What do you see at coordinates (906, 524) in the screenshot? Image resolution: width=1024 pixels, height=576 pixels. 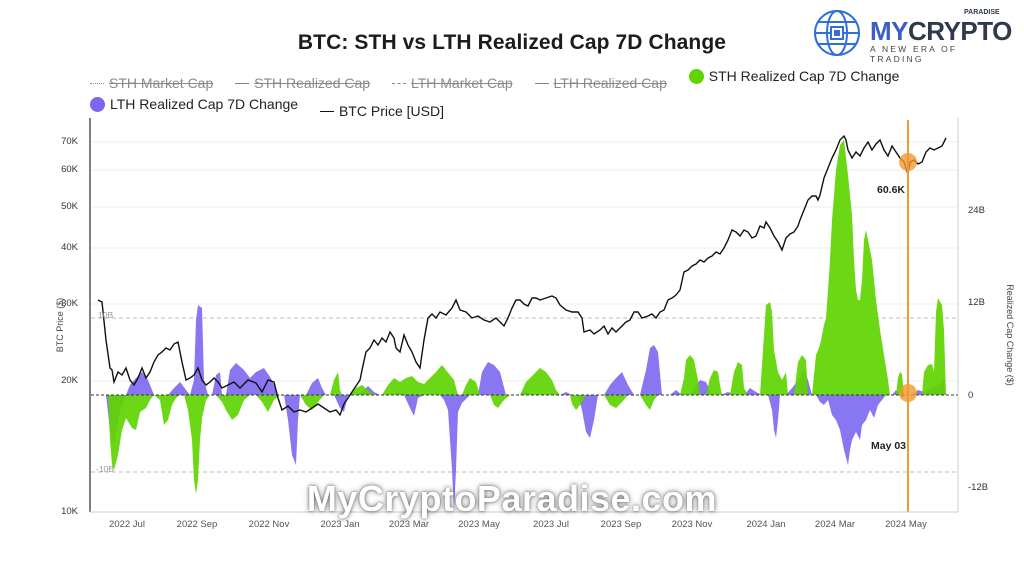 I see `x-tick: 2024 May` at bounding box center [906, 524].